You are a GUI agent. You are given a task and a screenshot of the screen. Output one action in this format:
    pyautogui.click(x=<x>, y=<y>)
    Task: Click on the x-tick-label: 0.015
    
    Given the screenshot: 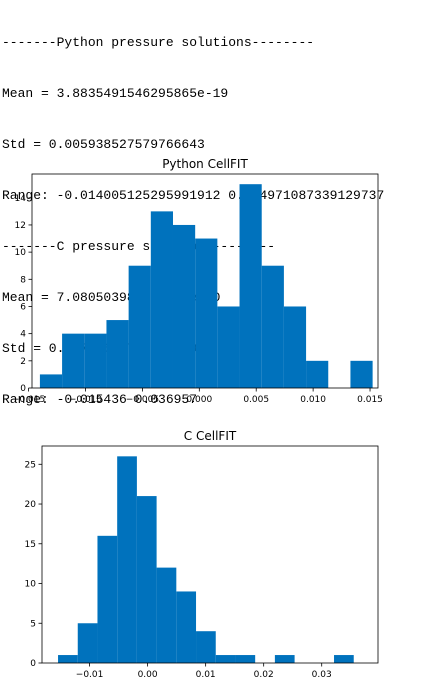 What is the action you would take?
    pyautogui.click(x=370, y=400)
    